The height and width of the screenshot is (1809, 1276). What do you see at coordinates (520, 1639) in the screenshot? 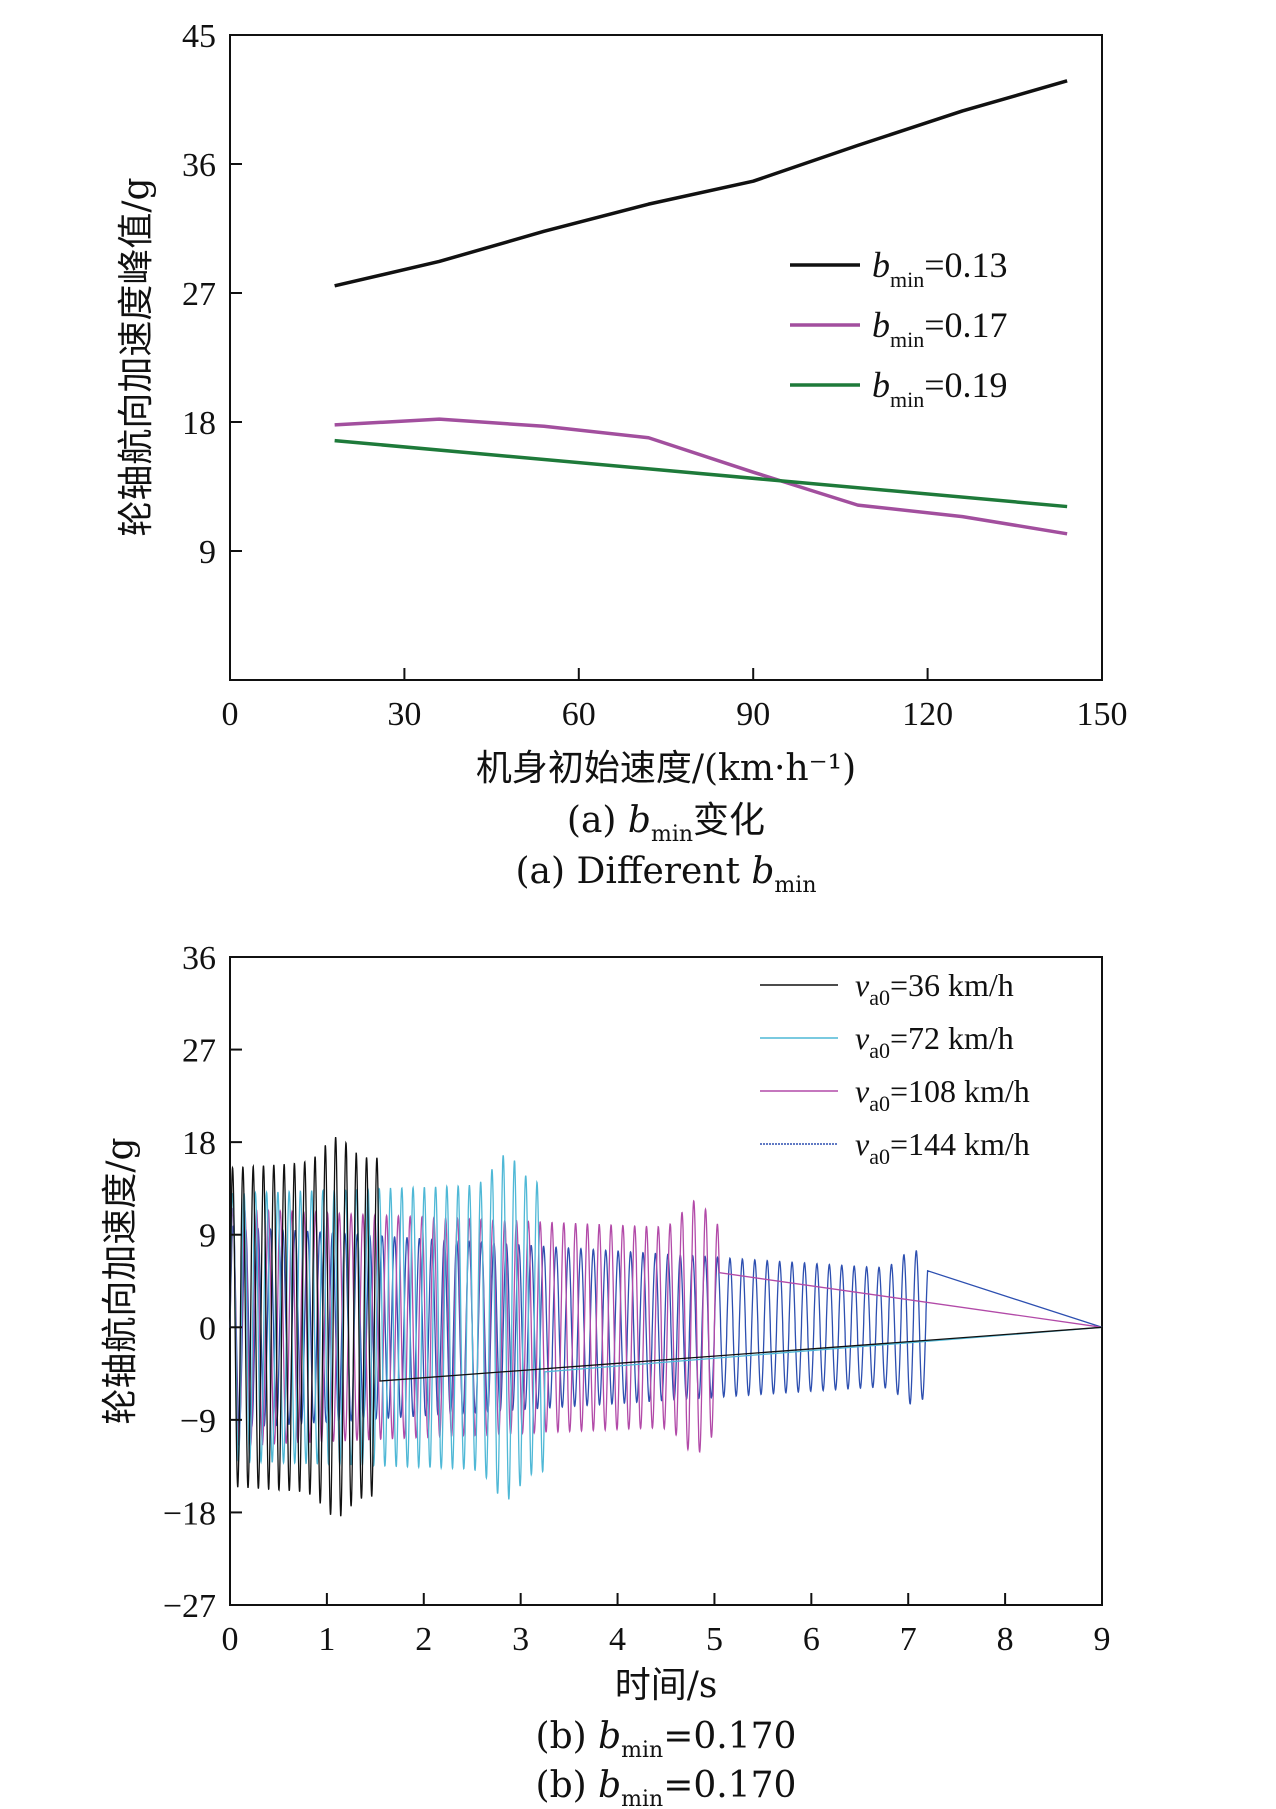
I see `chart-b-xtick-label: 3` at bounding box center [520, 1639].